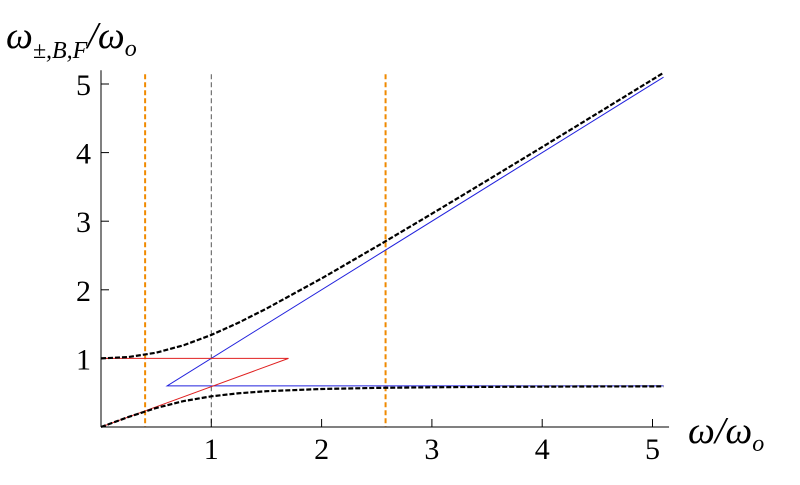 The image size is (800, 485). What do you see at coordinates (71, 39) in the screenshot?
I see `y-axis-label: ω±,B,F/ωo` at bounding box center [71, 39].